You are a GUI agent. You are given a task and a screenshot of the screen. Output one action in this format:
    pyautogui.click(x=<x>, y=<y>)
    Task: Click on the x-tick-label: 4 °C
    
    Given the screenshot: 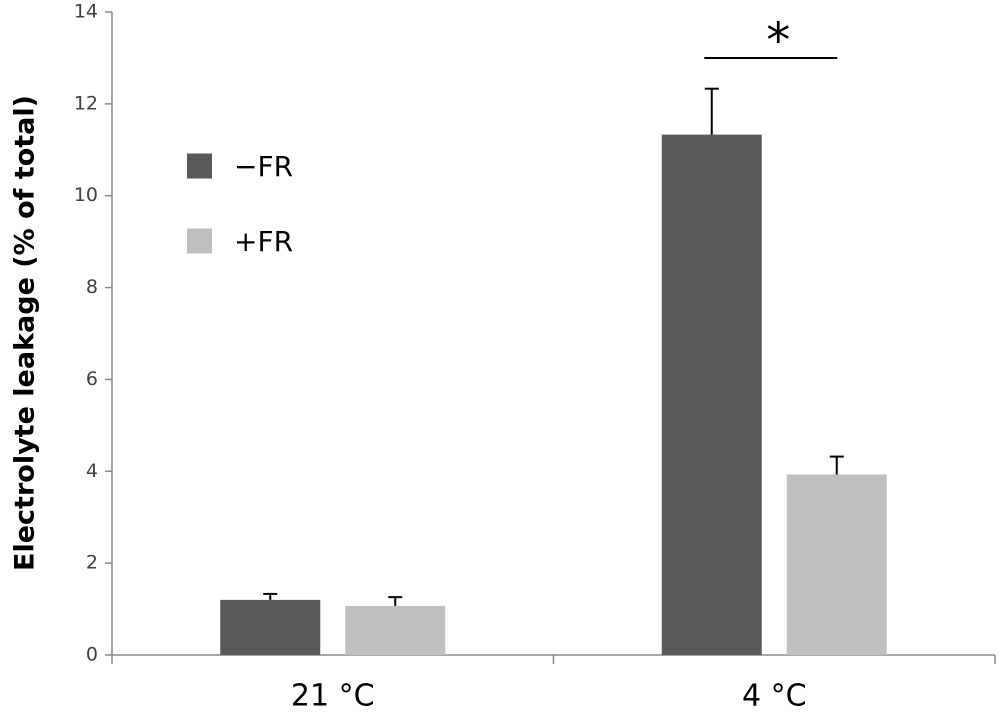 What is the action you would take?
    pyautogui.click(x=774, y=696)
    